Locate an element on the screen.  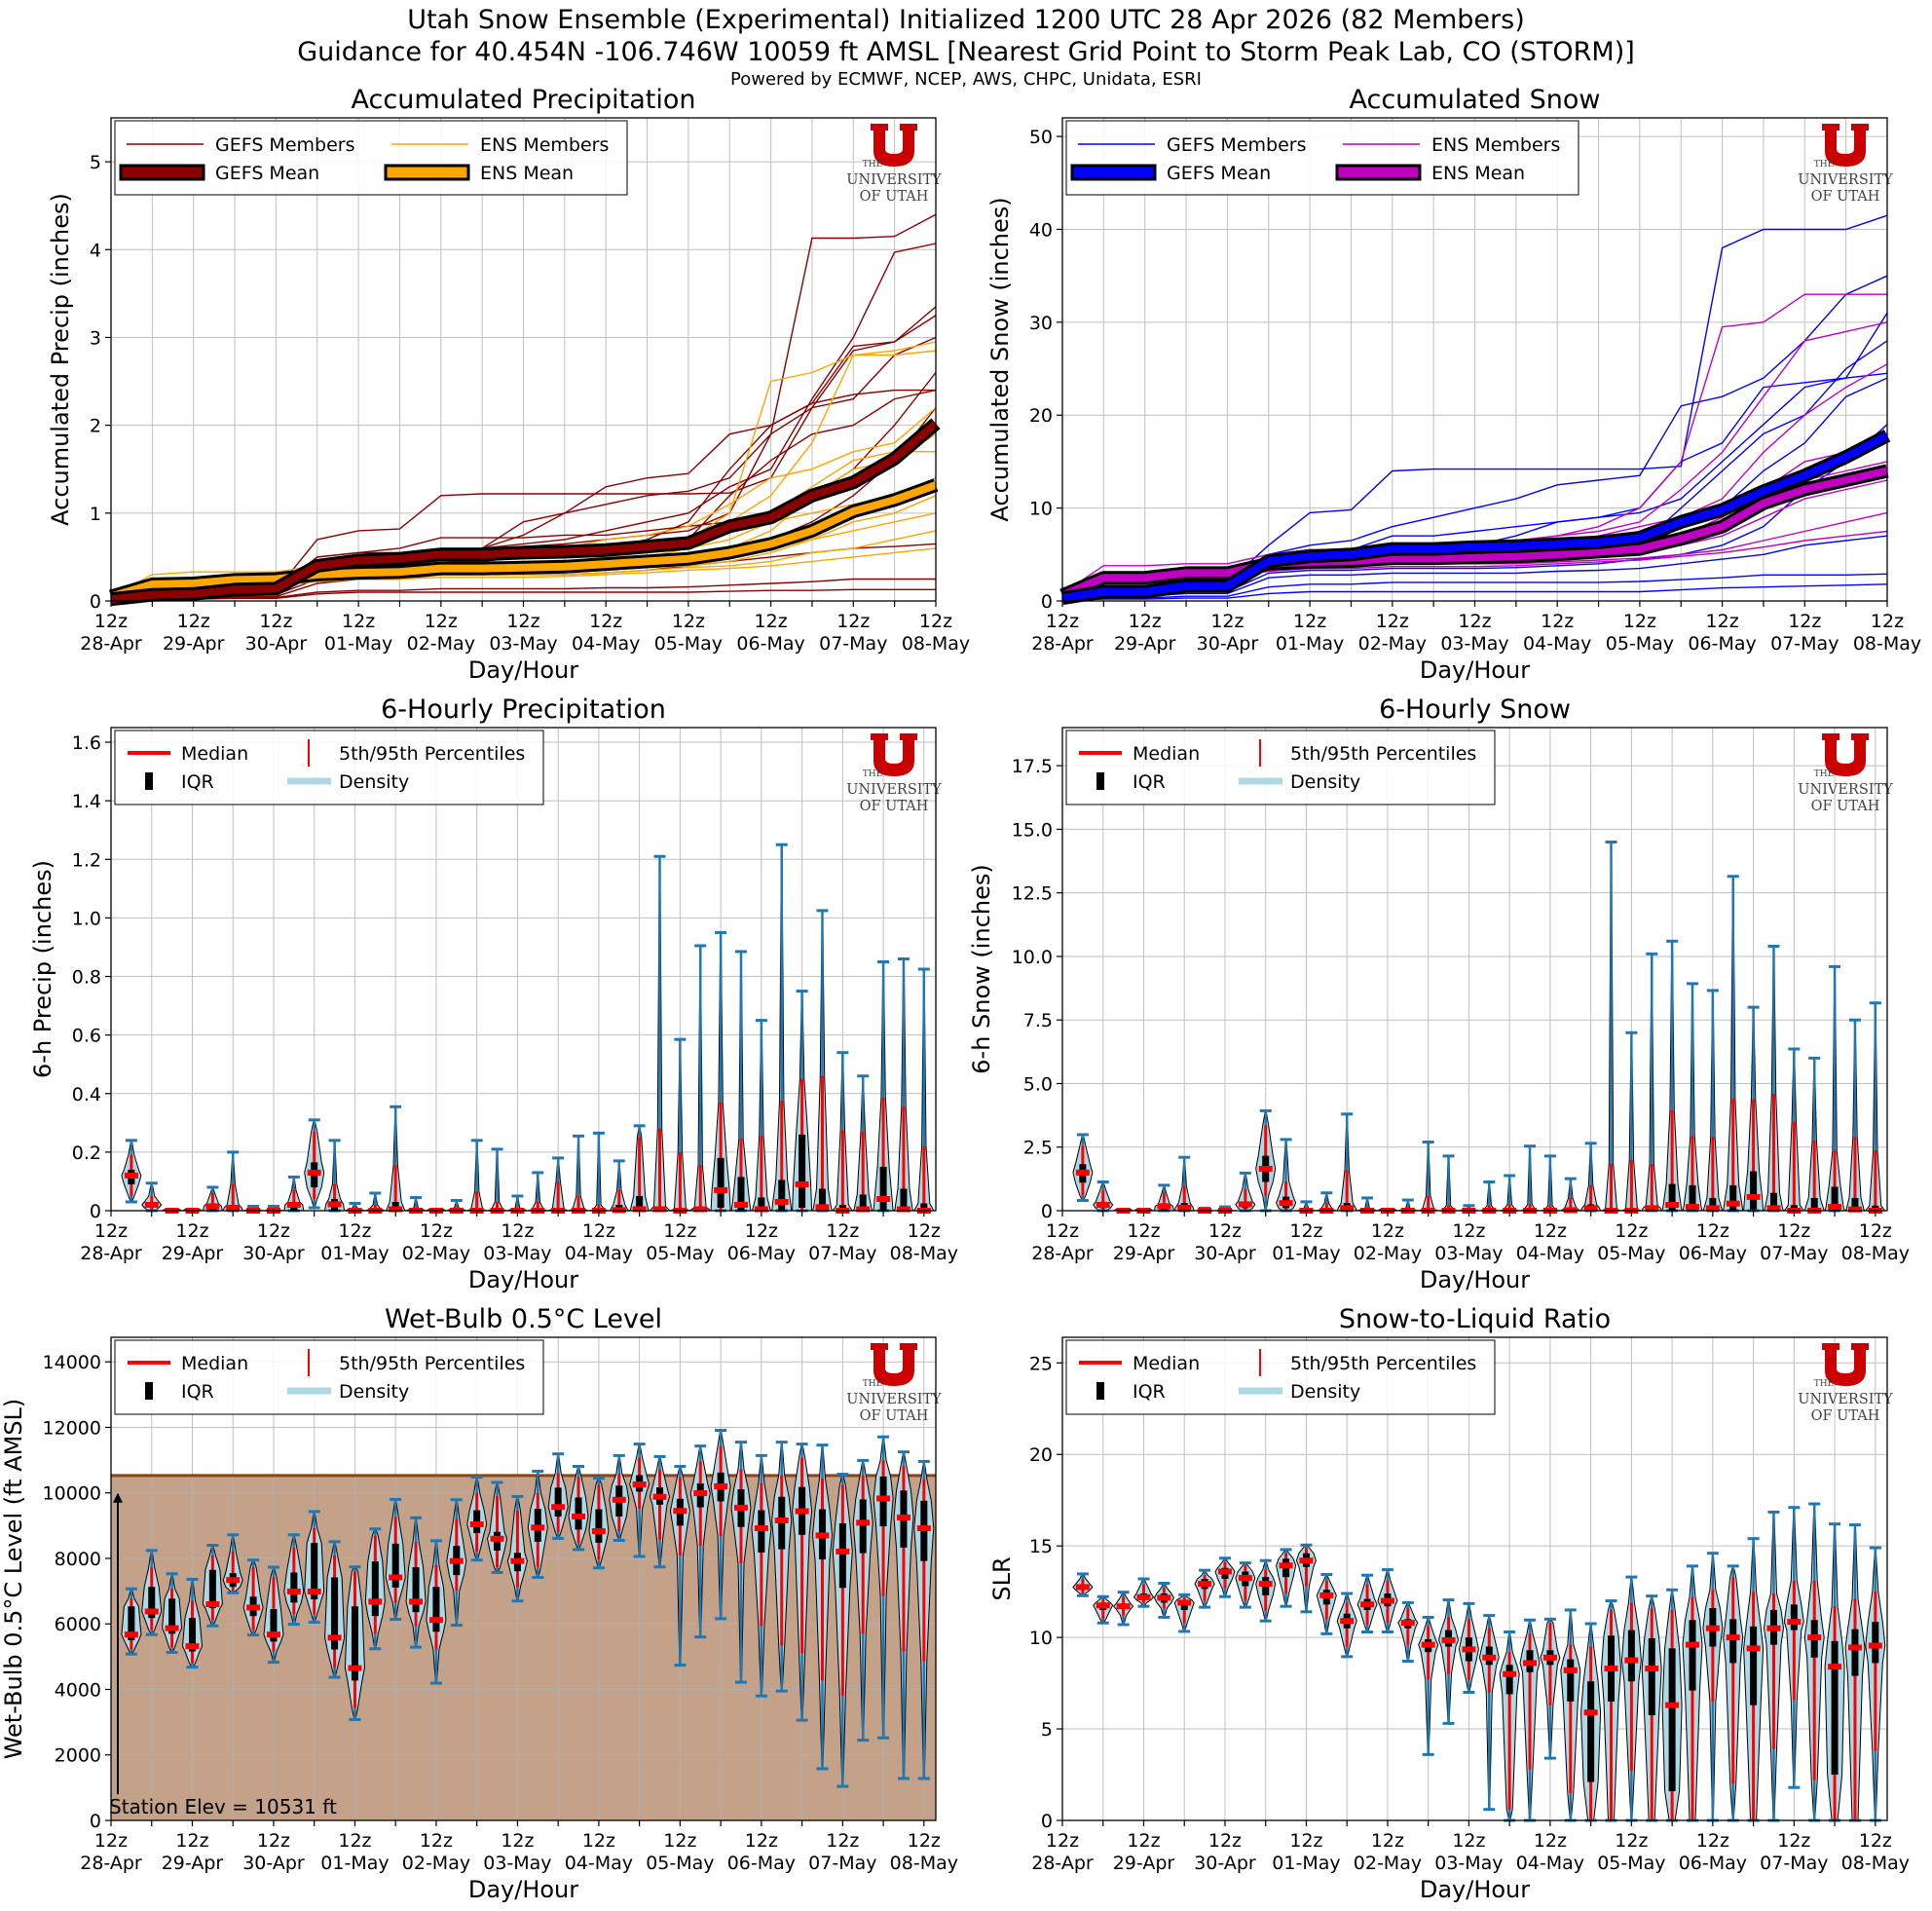
y-axis-label: Wet-Bulb 0.5°C Level (ft AMSL) is located at coordinates (13, 1579).